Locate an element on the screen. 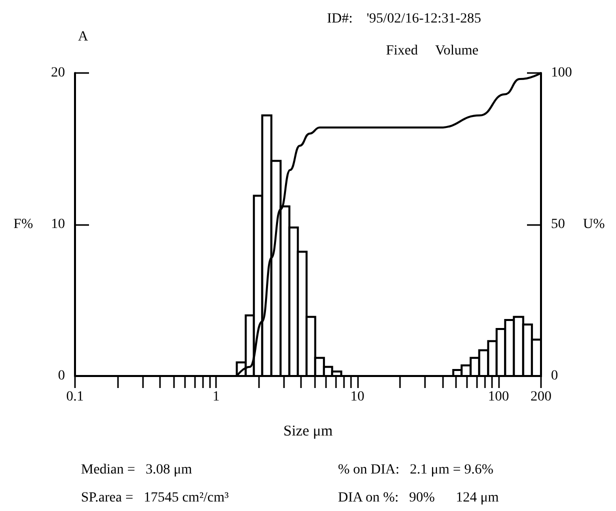 This screenshot has height=511, width=616. y-tick-label: 0 is located at coordinates (61, 376).